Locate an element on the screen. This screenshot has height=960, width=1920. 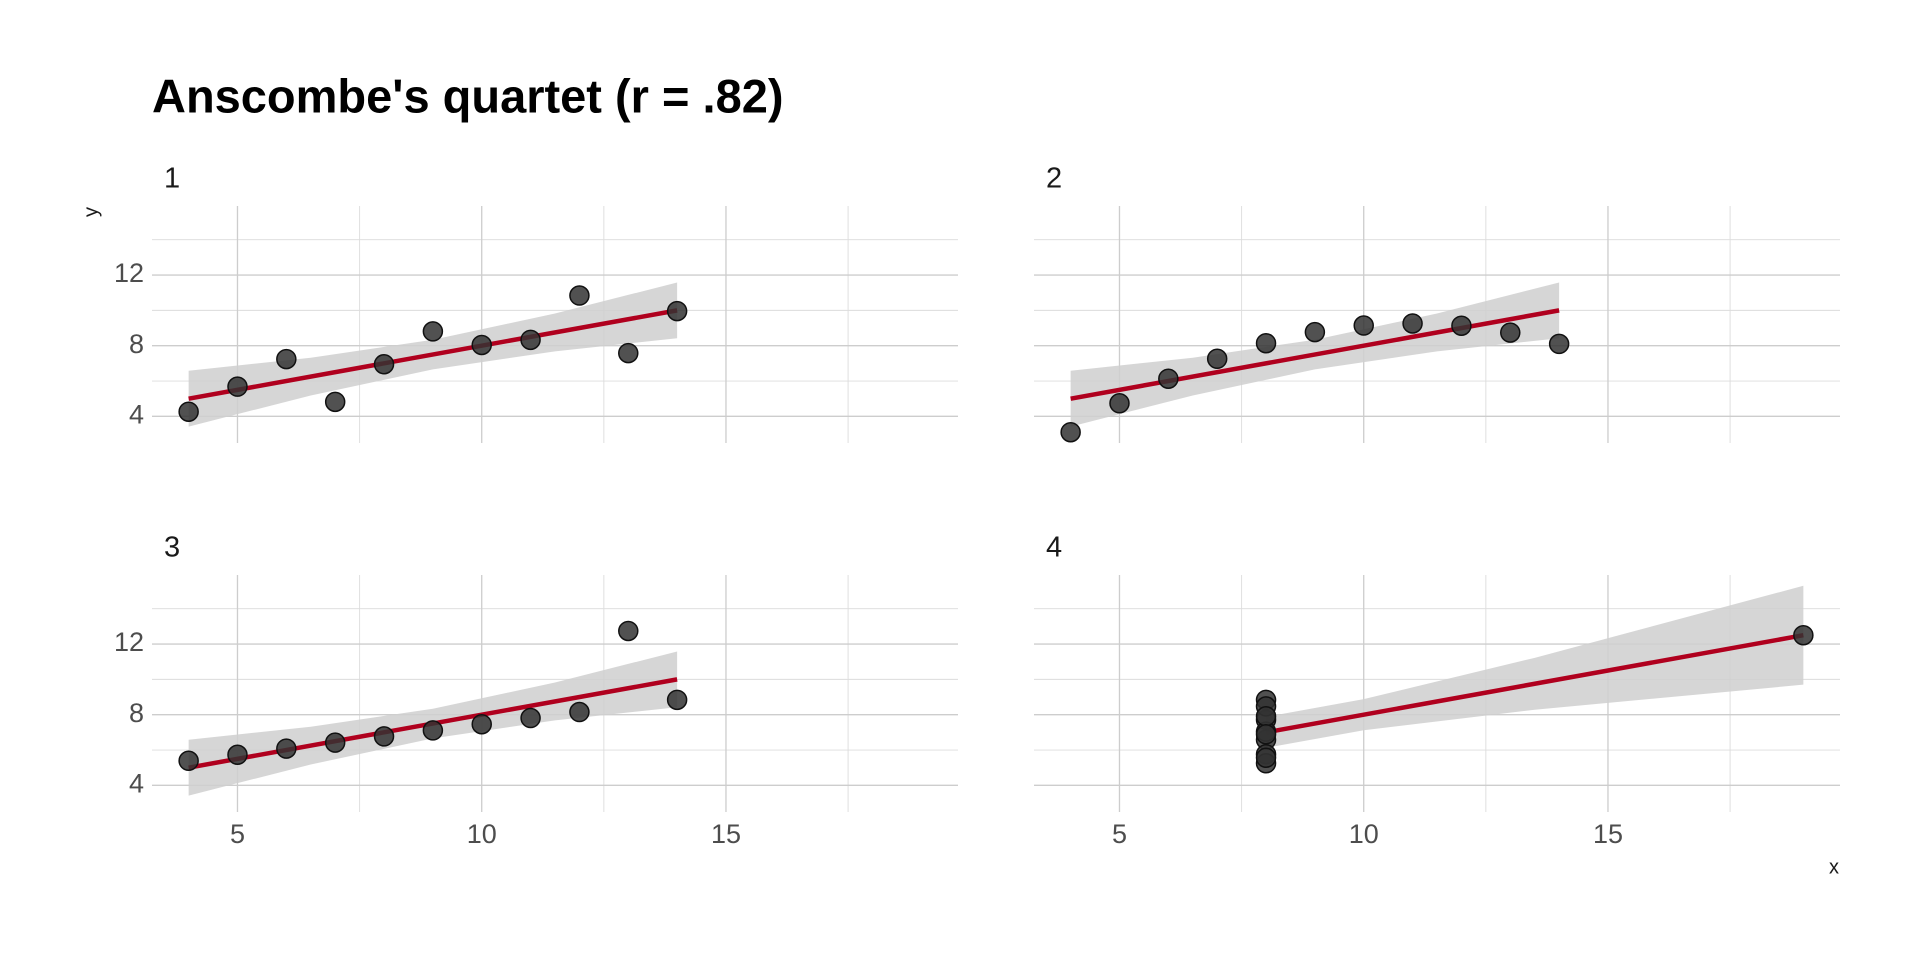
panel: 4 5 10 15 is located at coordinates (1437, 690).